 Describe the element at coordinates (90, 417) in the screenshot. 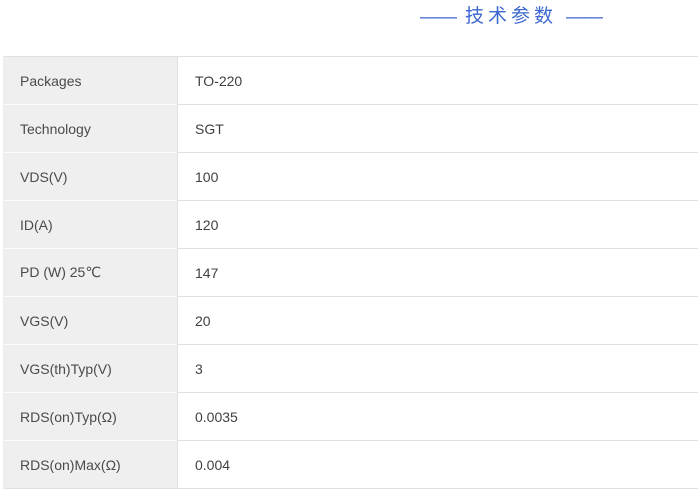

I see `spec-label-cell: RDS(on)Typ(Ω)` at that location.